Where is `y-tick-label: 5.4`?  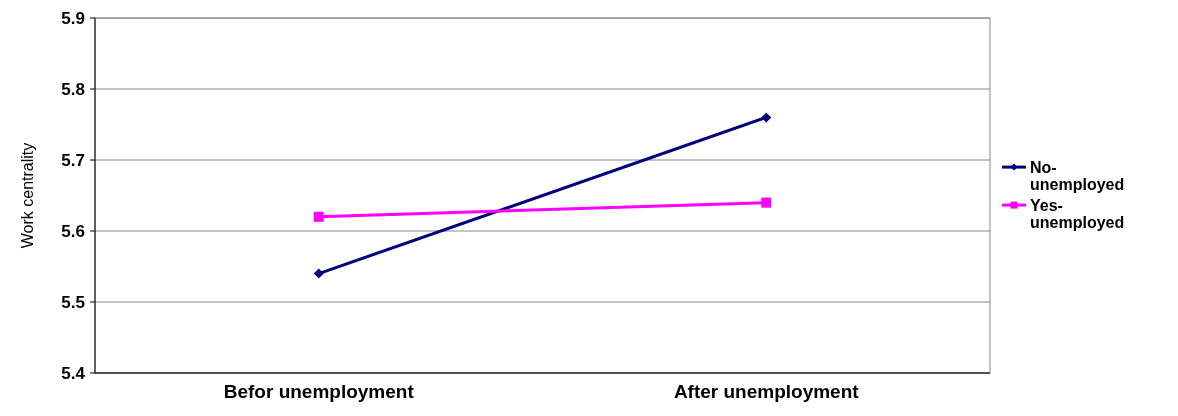 y-tick-label: 5.4 is located at coordinates (73, 373).